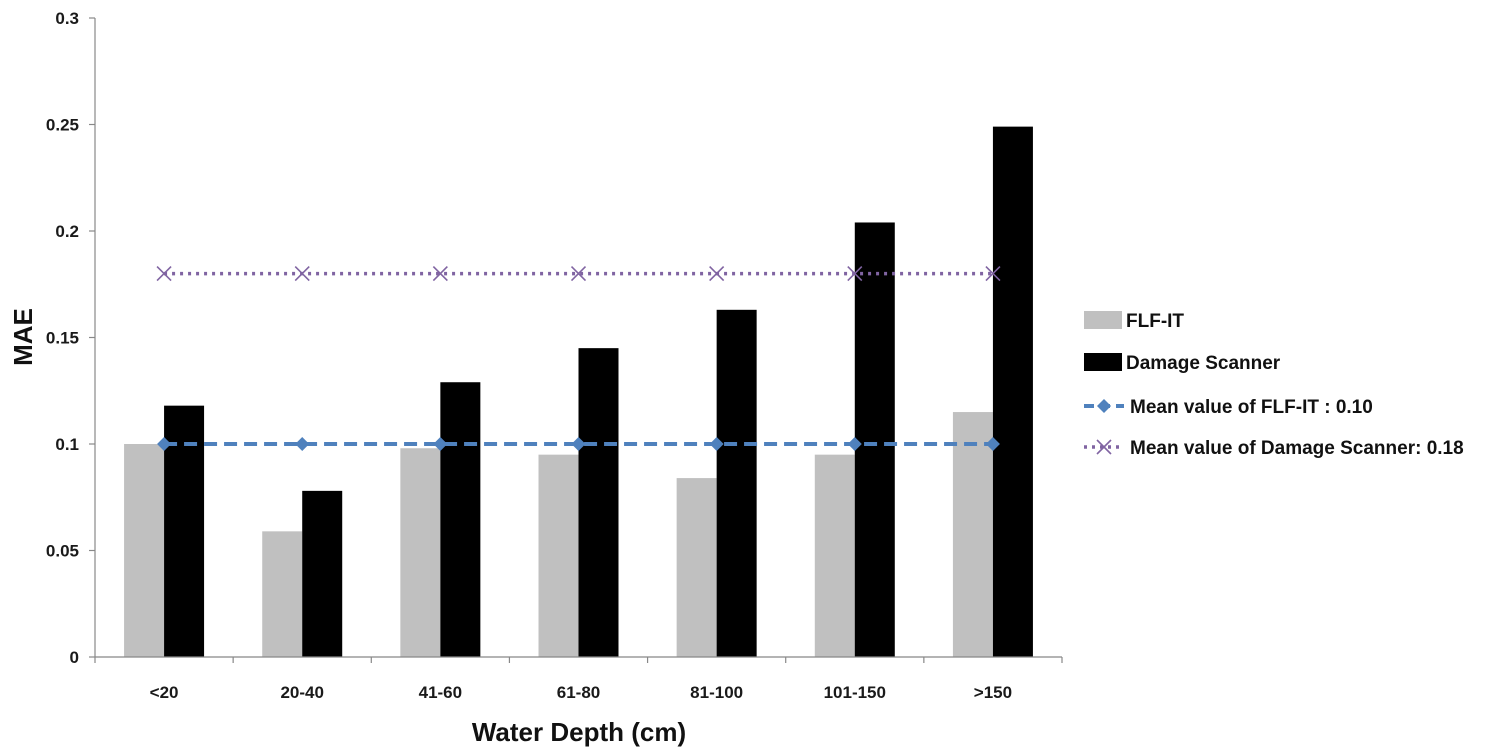  I want to click on legend-label: Damage Scanner, so click(1203, 363).